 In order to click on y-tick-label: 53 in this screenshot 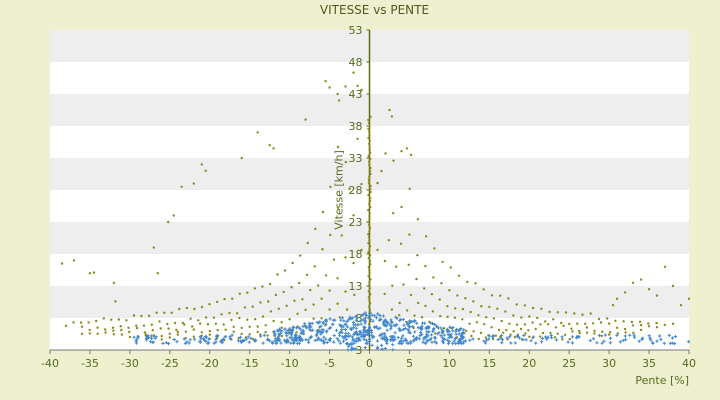, I will do `click(356, 30)`.